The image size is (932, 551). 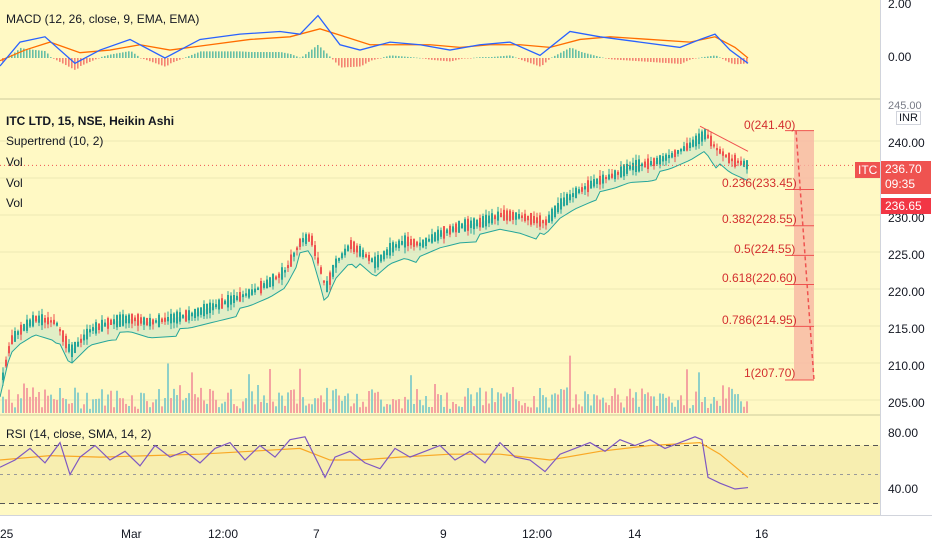 What do you see at coordinates (55, 141) in the screenshot?
I see `supertrend-legend: Supertrend (10, 2)` at bounding box center [55, 141].